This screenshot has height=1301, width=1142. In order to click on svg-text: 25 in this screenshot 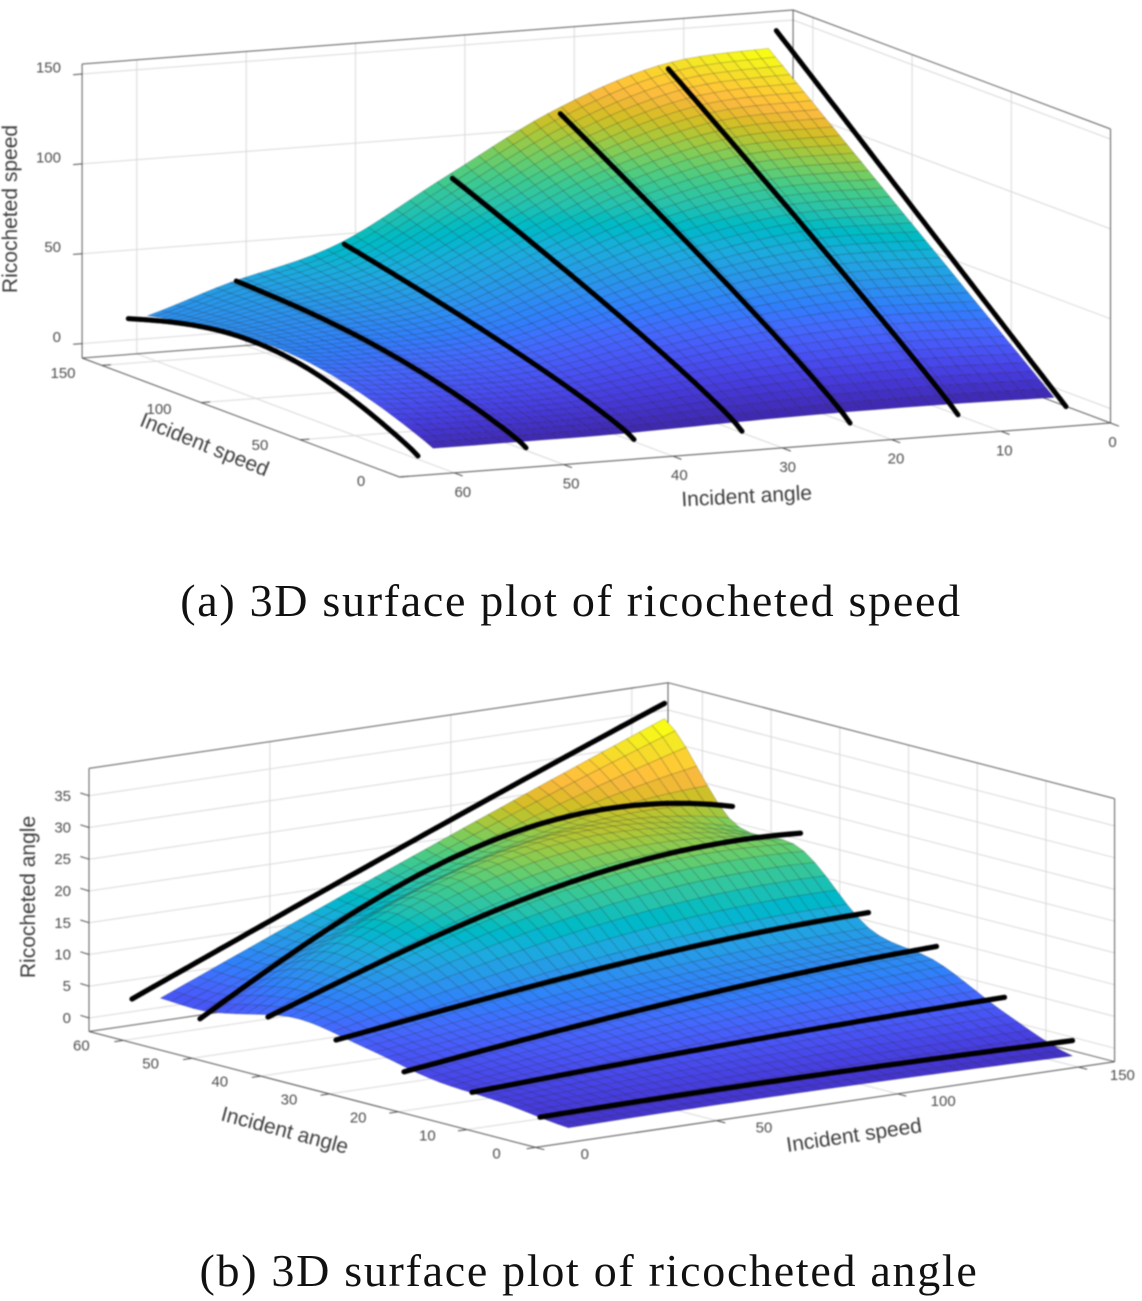, I will do `click(62, 859)`.